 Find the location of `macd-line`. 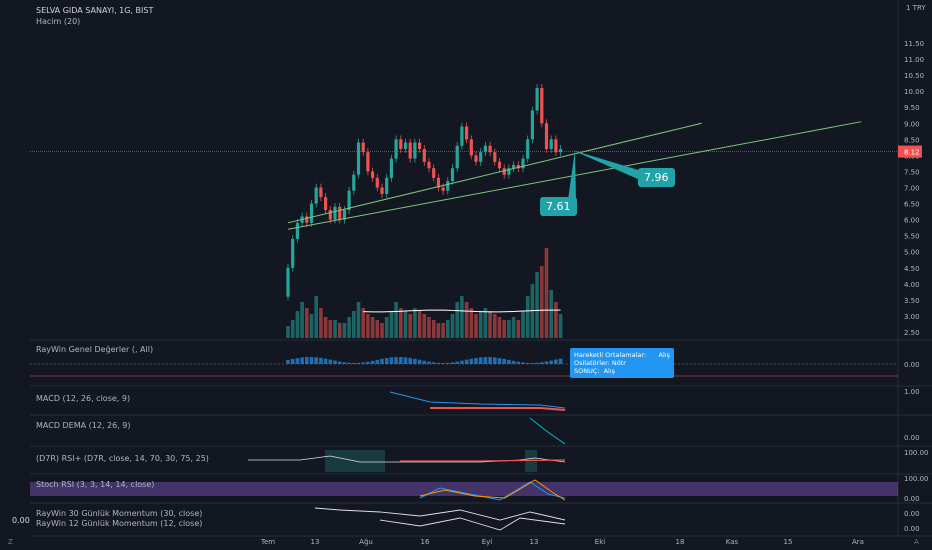

macd-line is located at coordinates (477, 400).